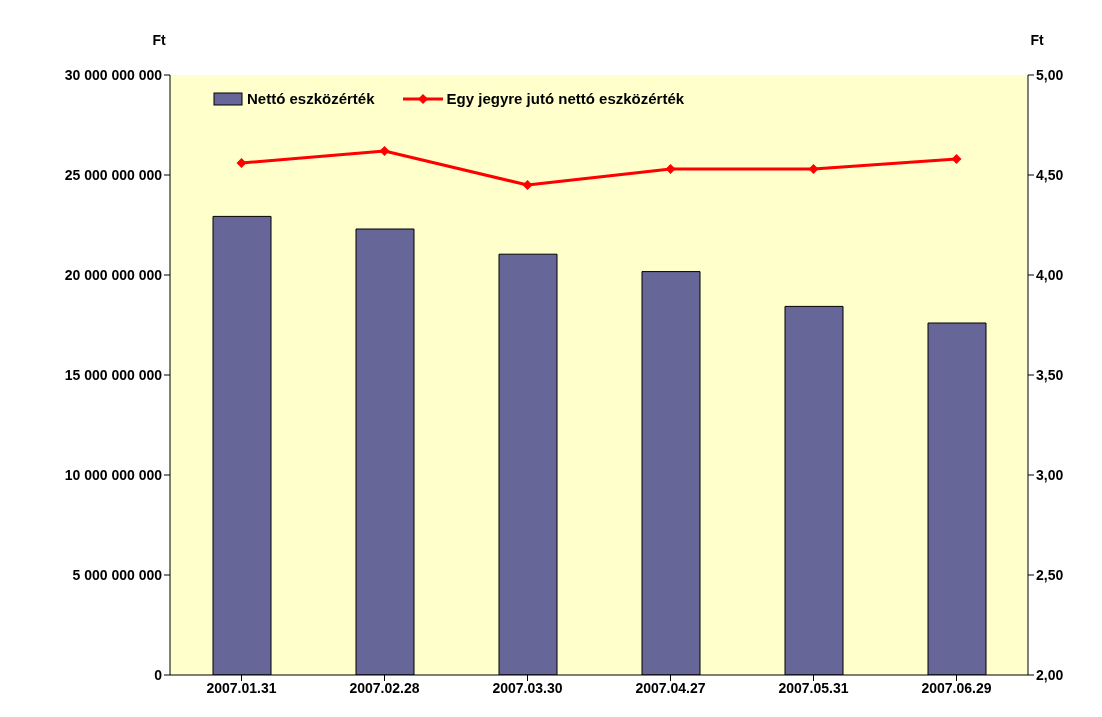  I want to click on y-tick-label: 25 000 000 000, so click(113, 174).